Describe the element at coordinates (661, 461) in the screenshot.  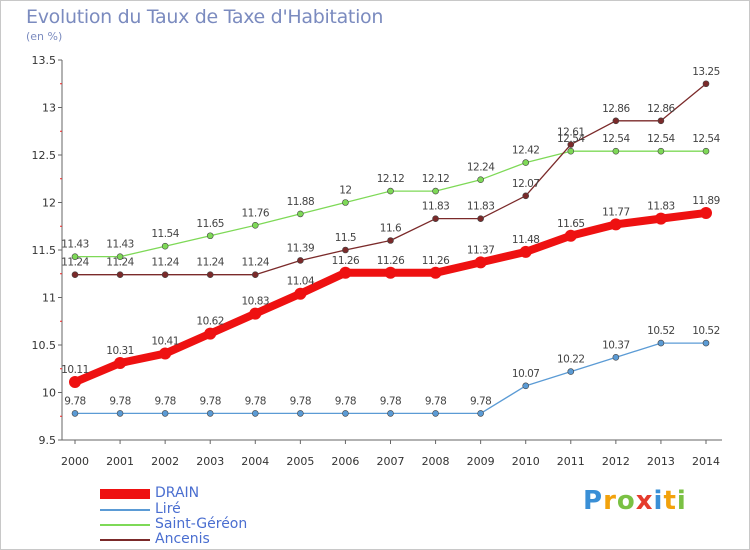
I see `x-tick-label: 2013` at that location.